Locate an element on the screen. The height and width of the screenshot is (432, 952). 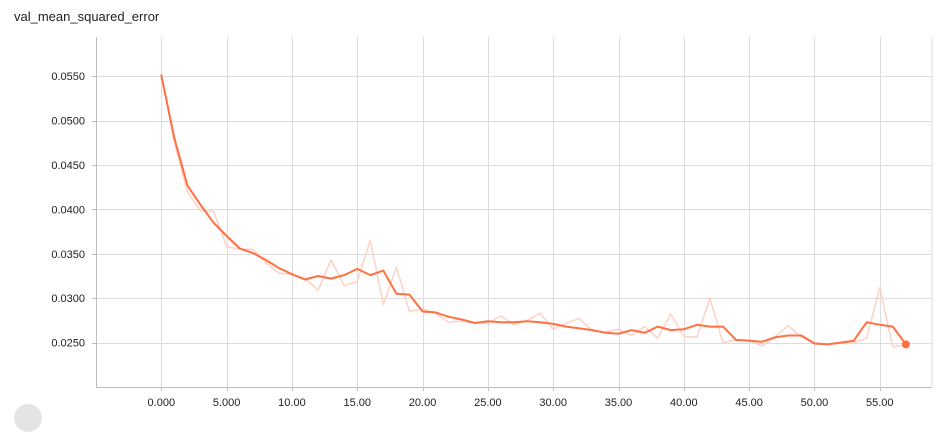
expand-chart-button is located at coordinates (28, 418).